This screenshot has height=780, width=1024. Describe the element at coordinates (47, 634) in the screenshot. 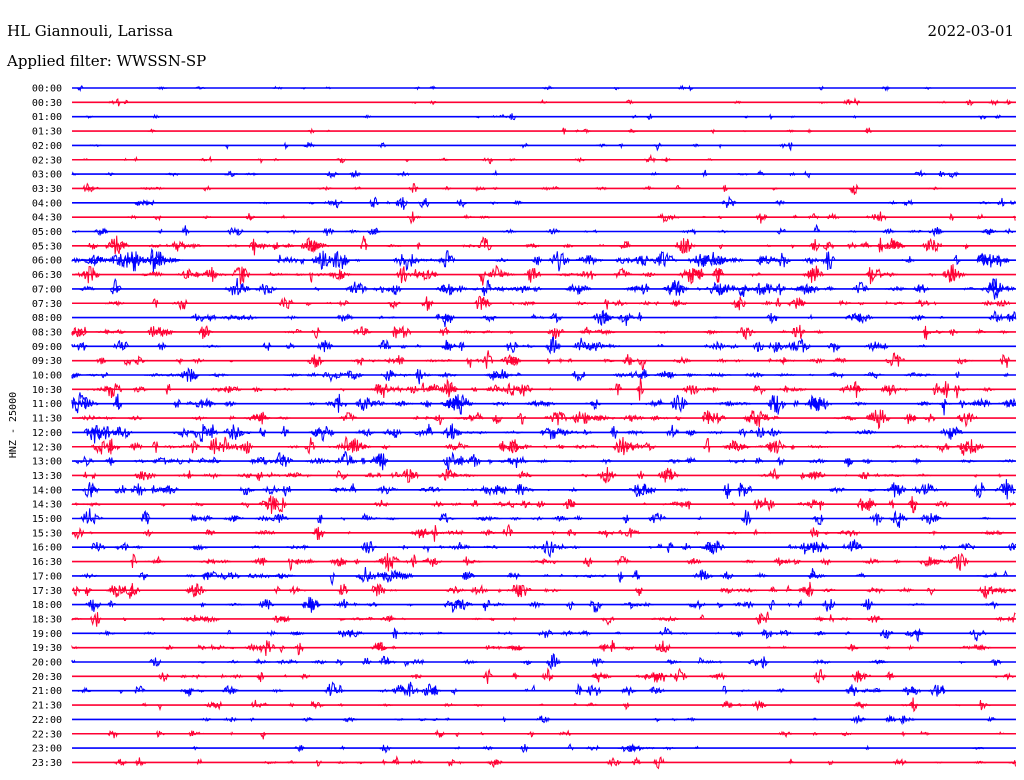

I see `time-tick-label: 19:00` at that location.